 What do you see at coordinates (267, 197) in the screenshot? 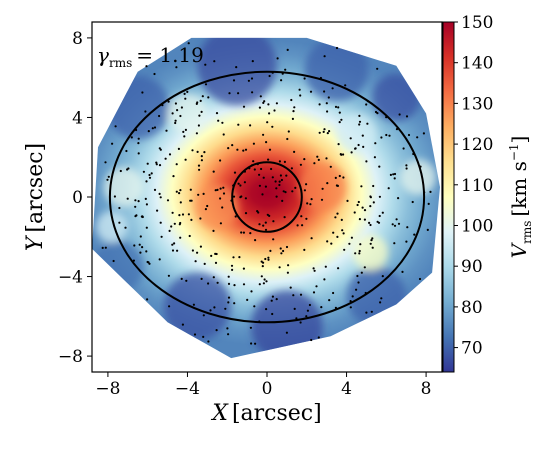
I see `isophote-inner` at bounding box center [267, 197].